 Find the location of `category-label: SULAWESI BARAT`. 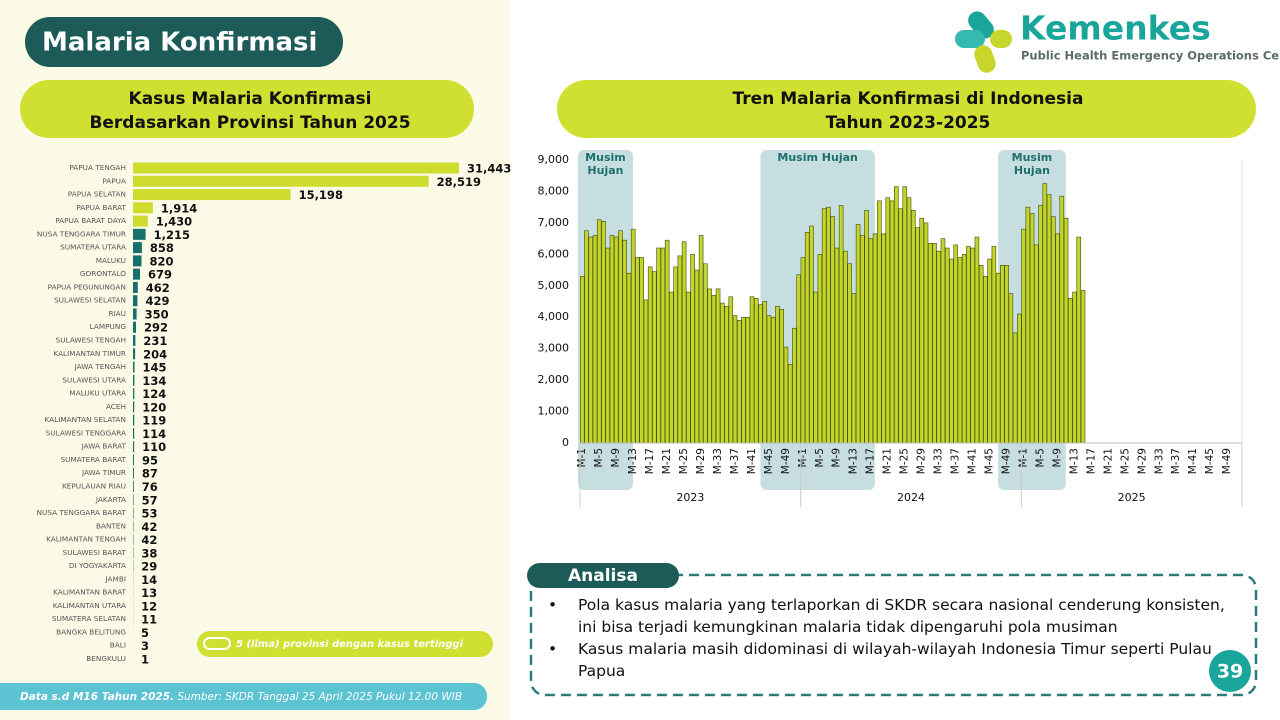

category-label: SULAWESI BARAT is located at coordinates (95, 552).